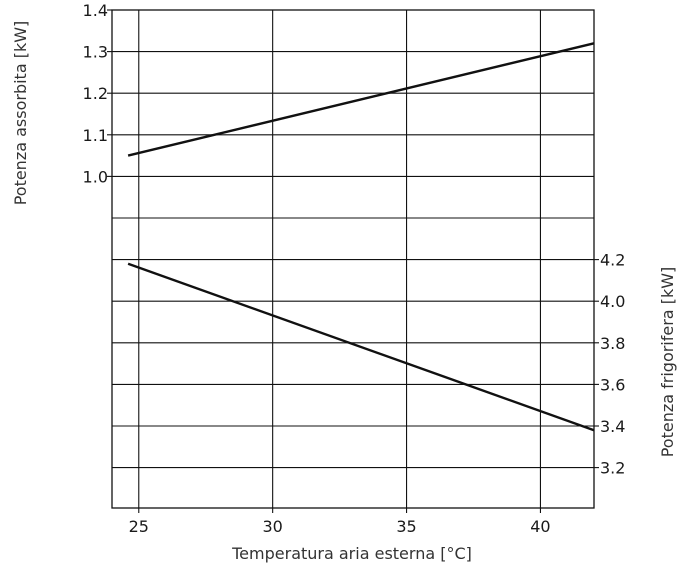 The image size is (680, 572). What do you see at coordinates (612, 468) in the screenshot?
I see `right-tick-label: 3.2` at bounding box center [612, 468].